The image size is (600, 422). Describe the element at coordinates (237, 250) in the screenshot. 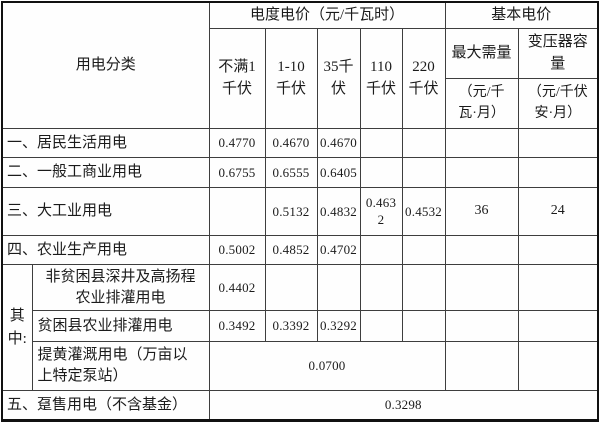

I see `price-cell: 0.5002` at that location.